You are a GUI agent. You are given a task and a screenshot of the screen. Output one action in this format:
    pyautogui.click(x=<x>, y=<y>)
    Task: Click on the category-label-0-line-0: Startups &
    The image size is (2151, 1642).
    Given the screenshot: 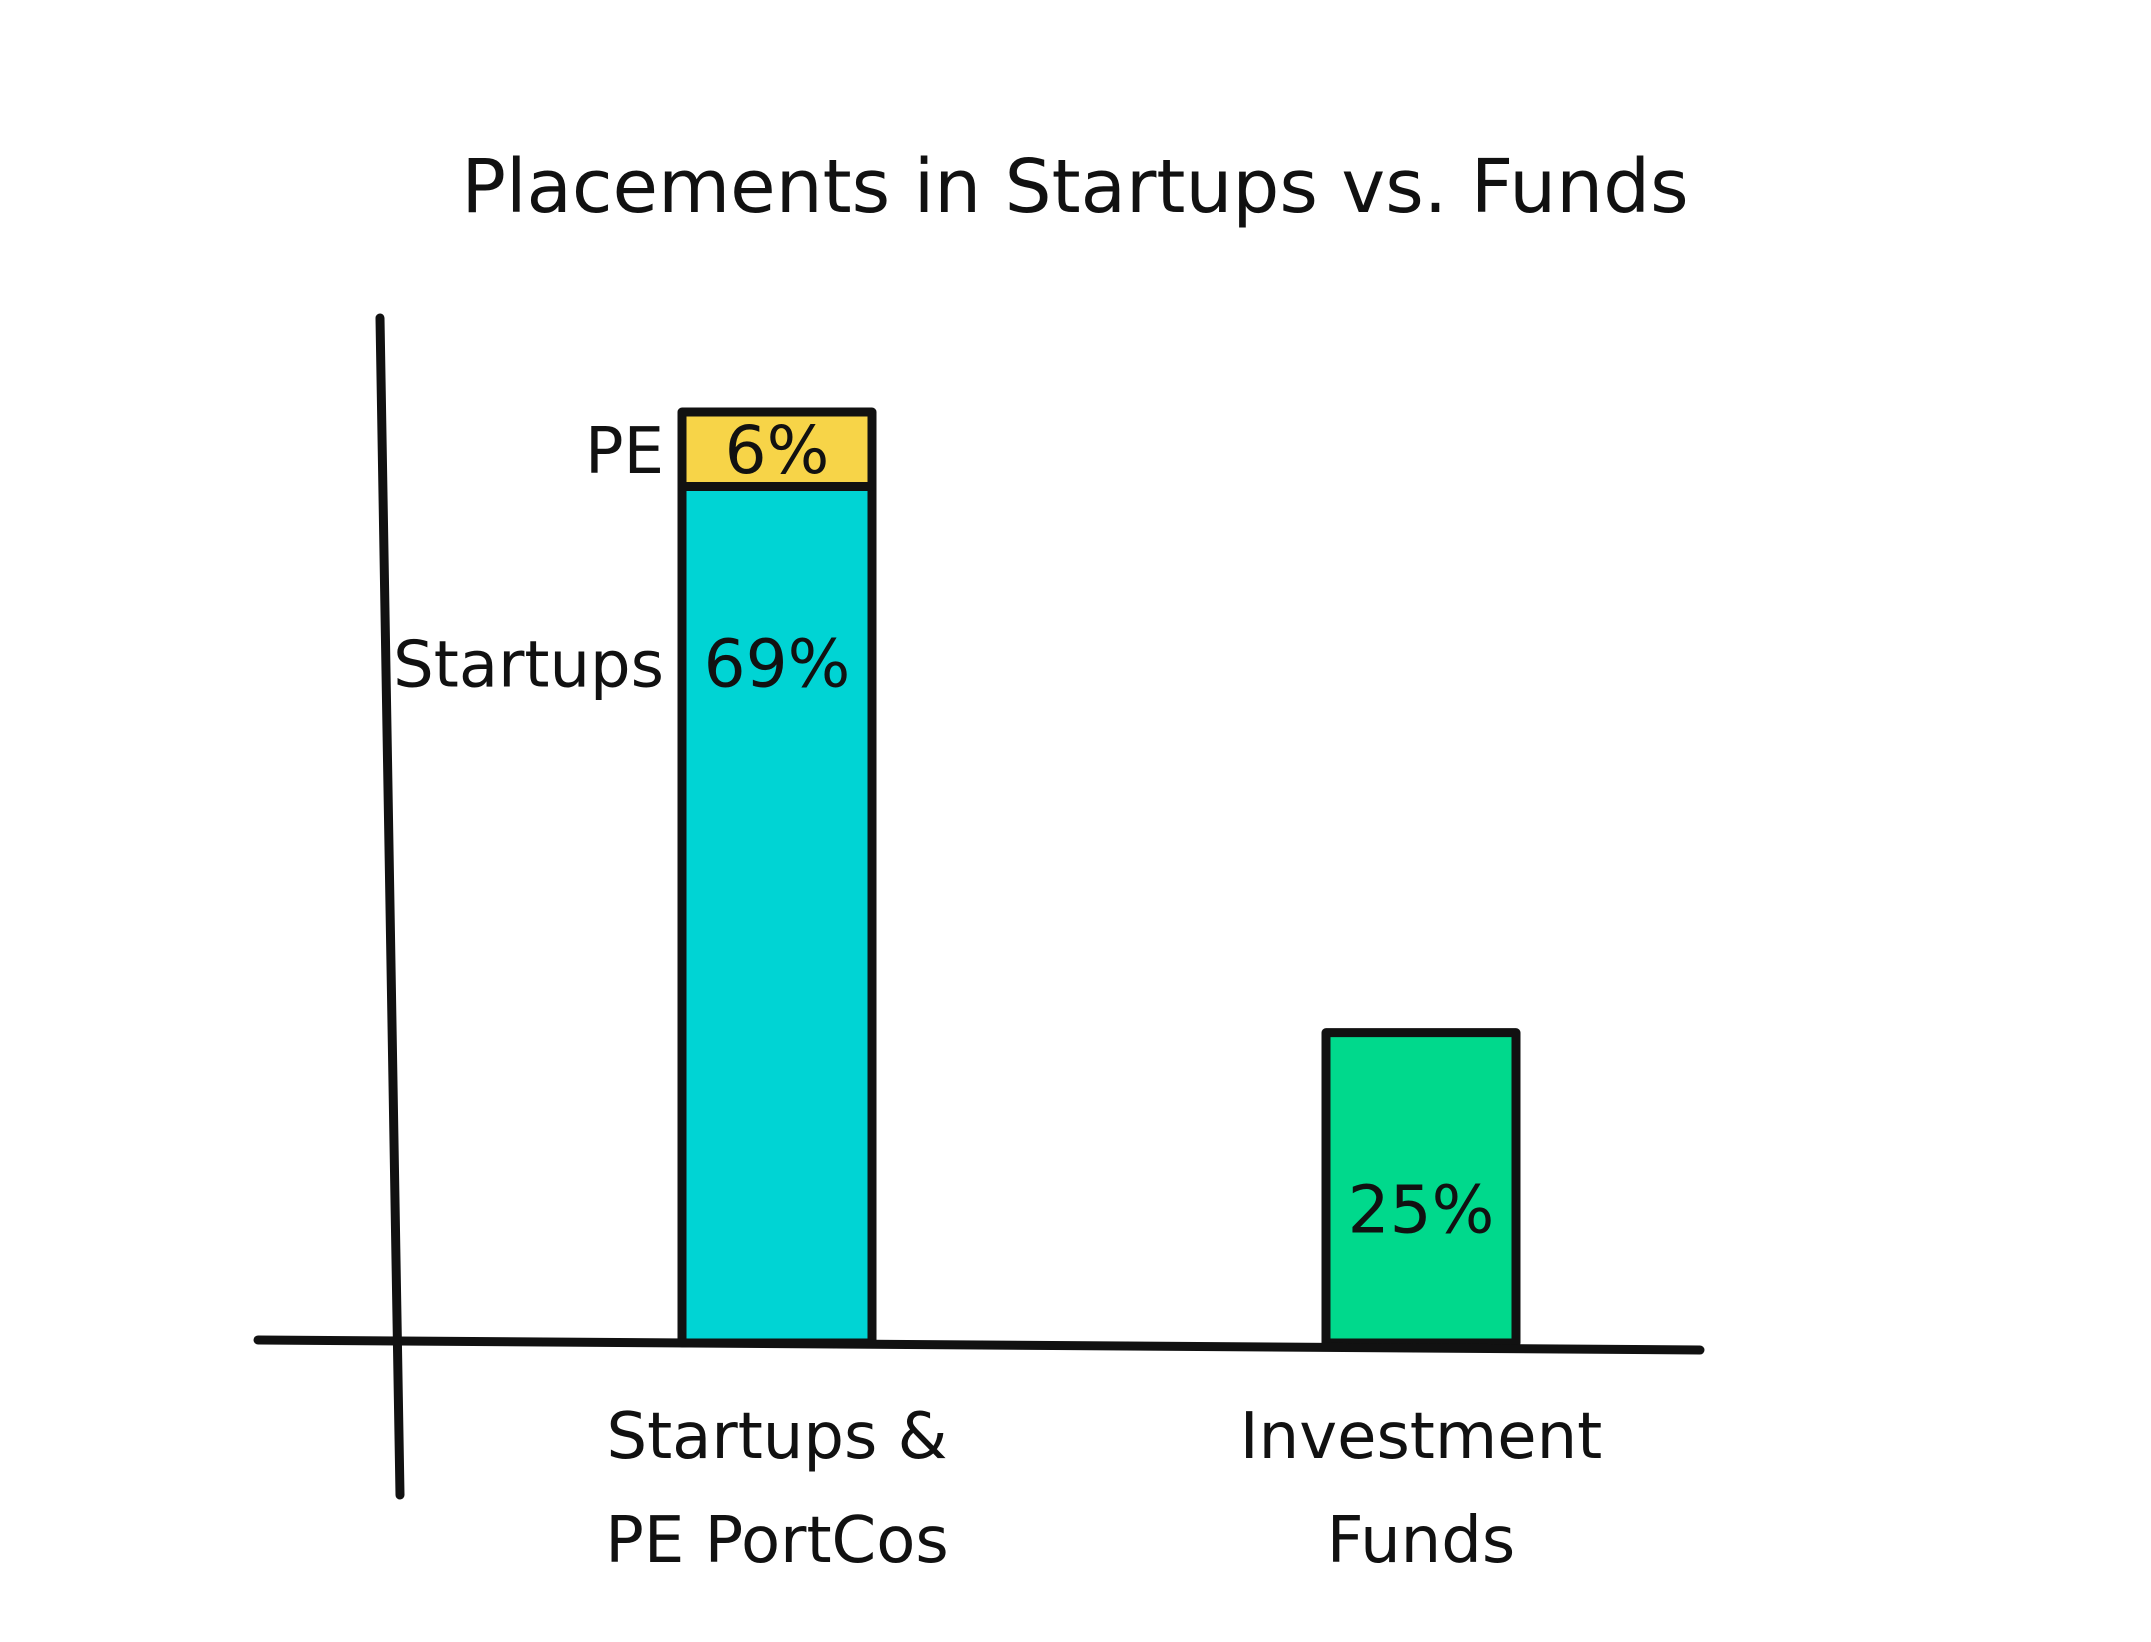 What is the action you would take?
    pyautogui.click(x=776, y=1437)
    